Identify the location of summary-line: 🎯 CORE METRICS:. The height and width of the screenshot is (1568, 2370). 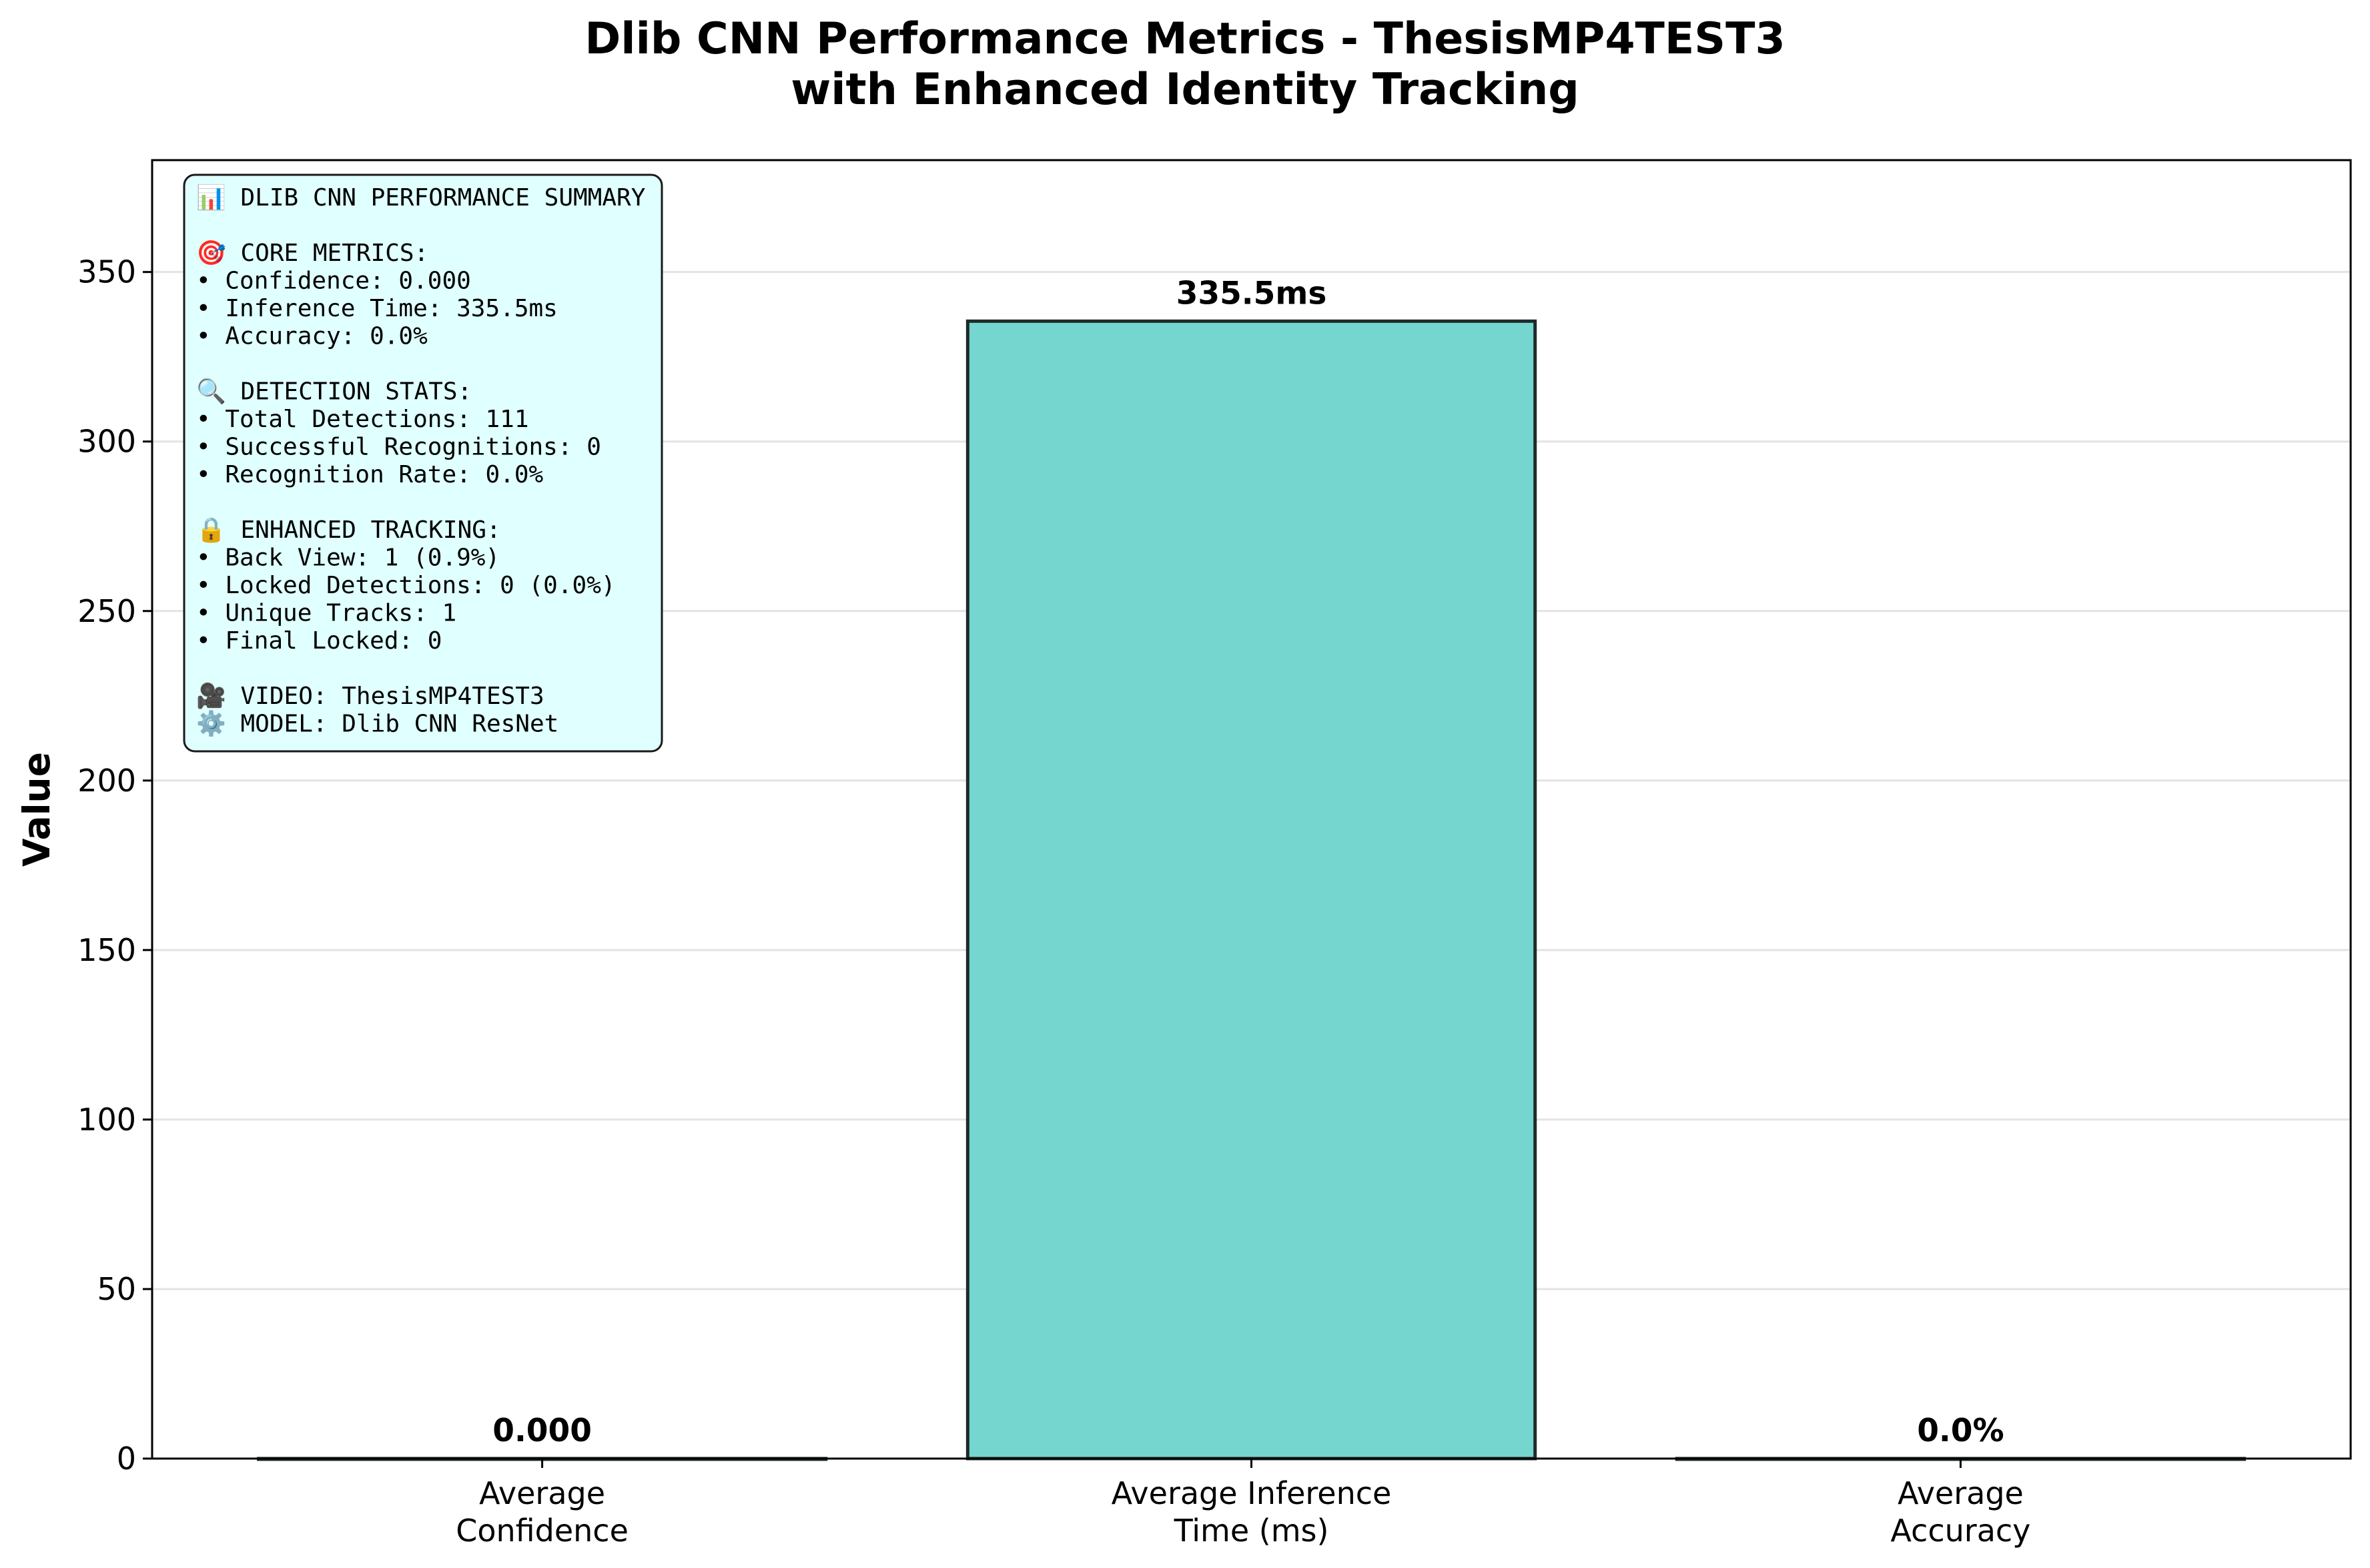
(312, 253).